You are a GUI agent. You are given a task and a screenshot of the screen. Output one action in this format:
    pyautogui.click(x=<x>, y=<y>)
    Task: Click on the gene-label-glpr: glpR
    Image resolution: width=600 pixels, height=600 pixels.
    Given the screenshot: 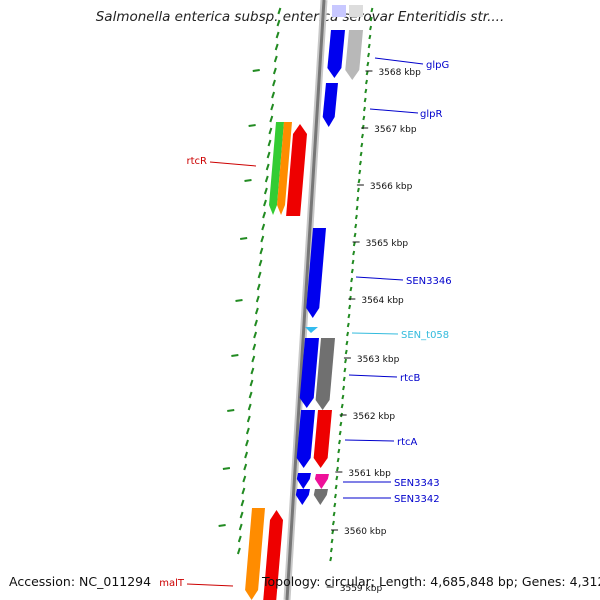 What is the action you would take?
    pyautogui.click(x=431, y=114)
    